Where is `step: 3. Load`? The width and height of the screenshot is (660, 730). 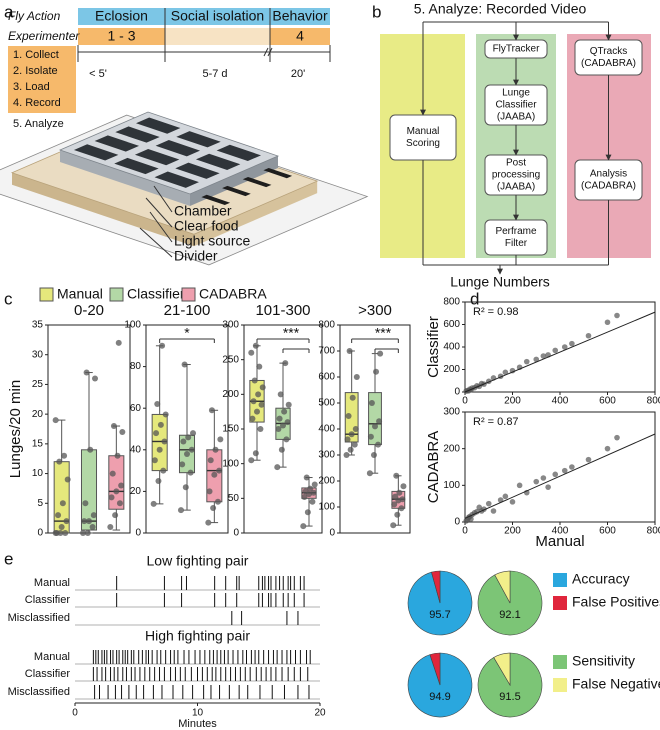
step: 3. Load is located at coordinates (31, 87).